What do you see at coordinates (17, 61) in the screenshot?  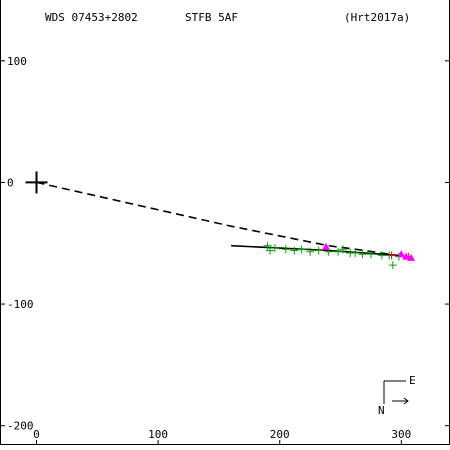 I see `y-tick-label: 100` at bounding box center [17, 61].